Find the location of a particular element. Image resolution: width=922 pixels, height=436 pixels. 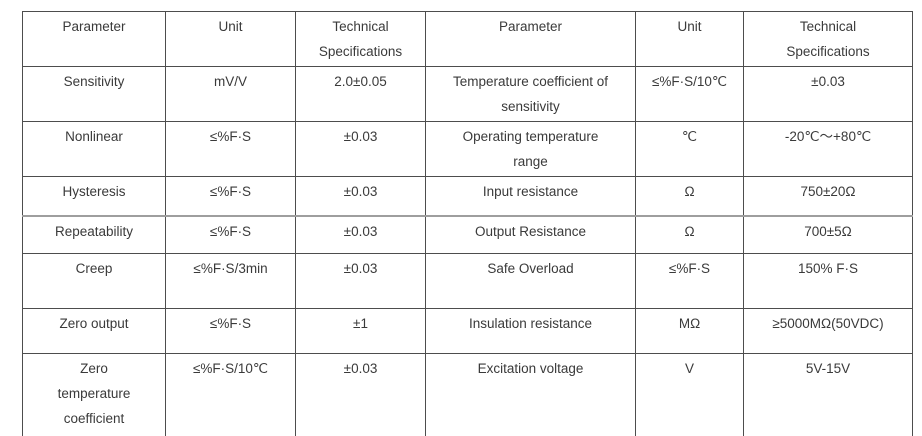

parameter-cell: Insulation resistance is located at coordinates (530, 331).